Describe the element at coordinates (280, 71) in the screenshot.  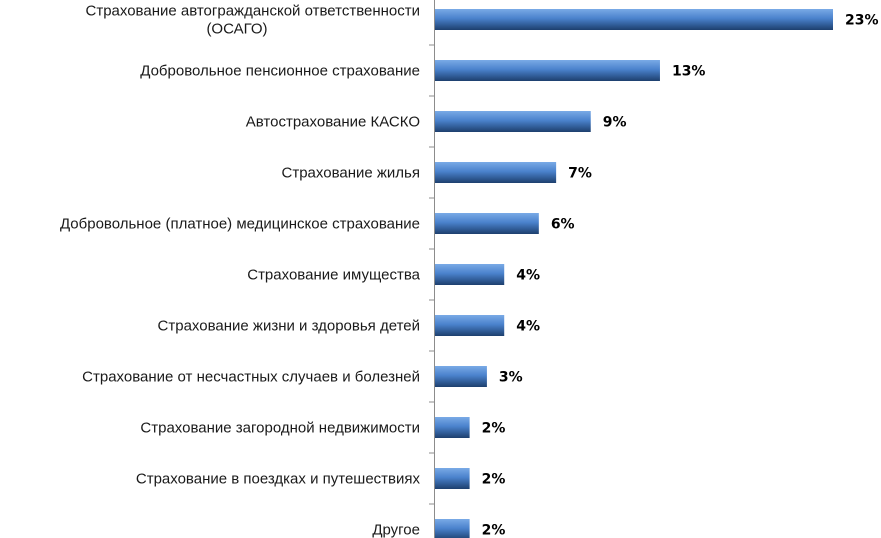
I see `category-label: Добровольное пенсионное страхование` at that location.